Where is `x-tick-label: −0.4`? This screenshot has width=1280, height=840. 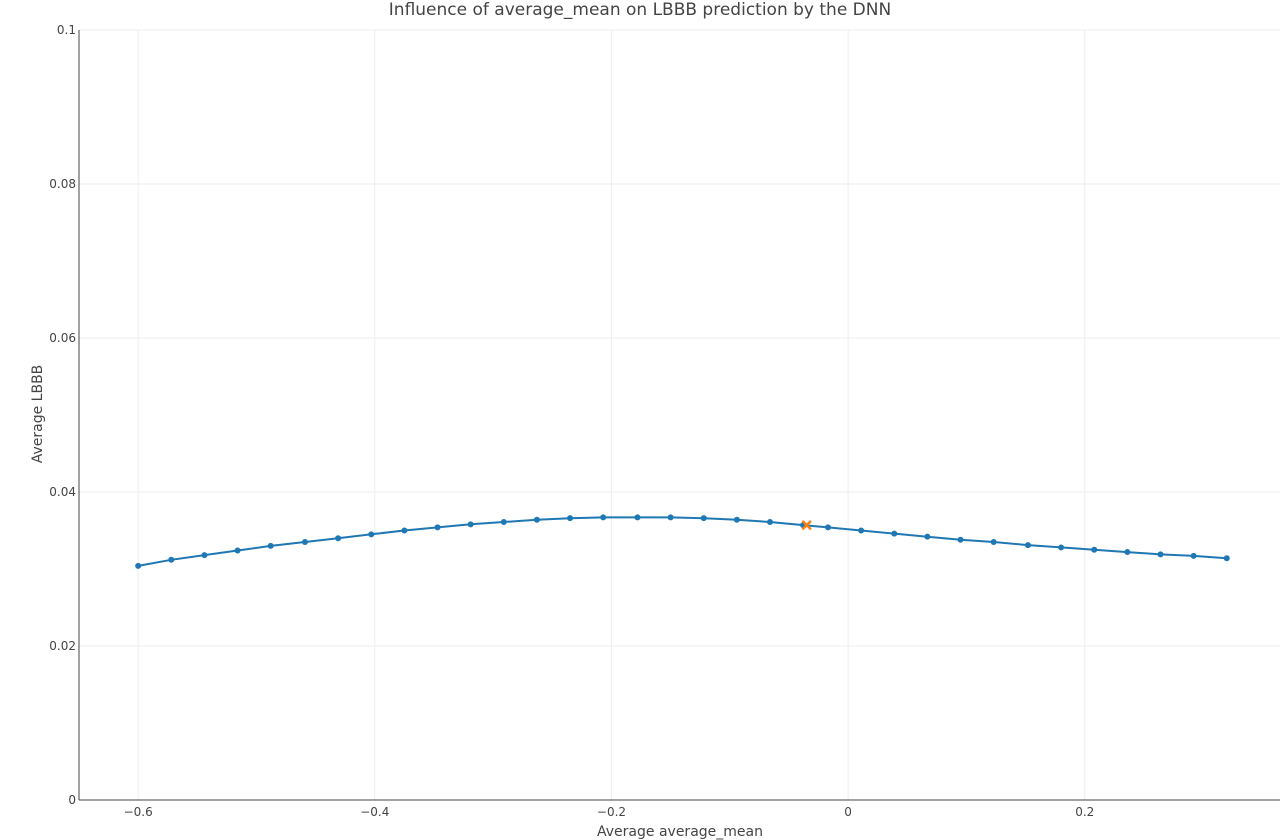
x-tick-label: −0.4 is located at coordinates (374, 812).